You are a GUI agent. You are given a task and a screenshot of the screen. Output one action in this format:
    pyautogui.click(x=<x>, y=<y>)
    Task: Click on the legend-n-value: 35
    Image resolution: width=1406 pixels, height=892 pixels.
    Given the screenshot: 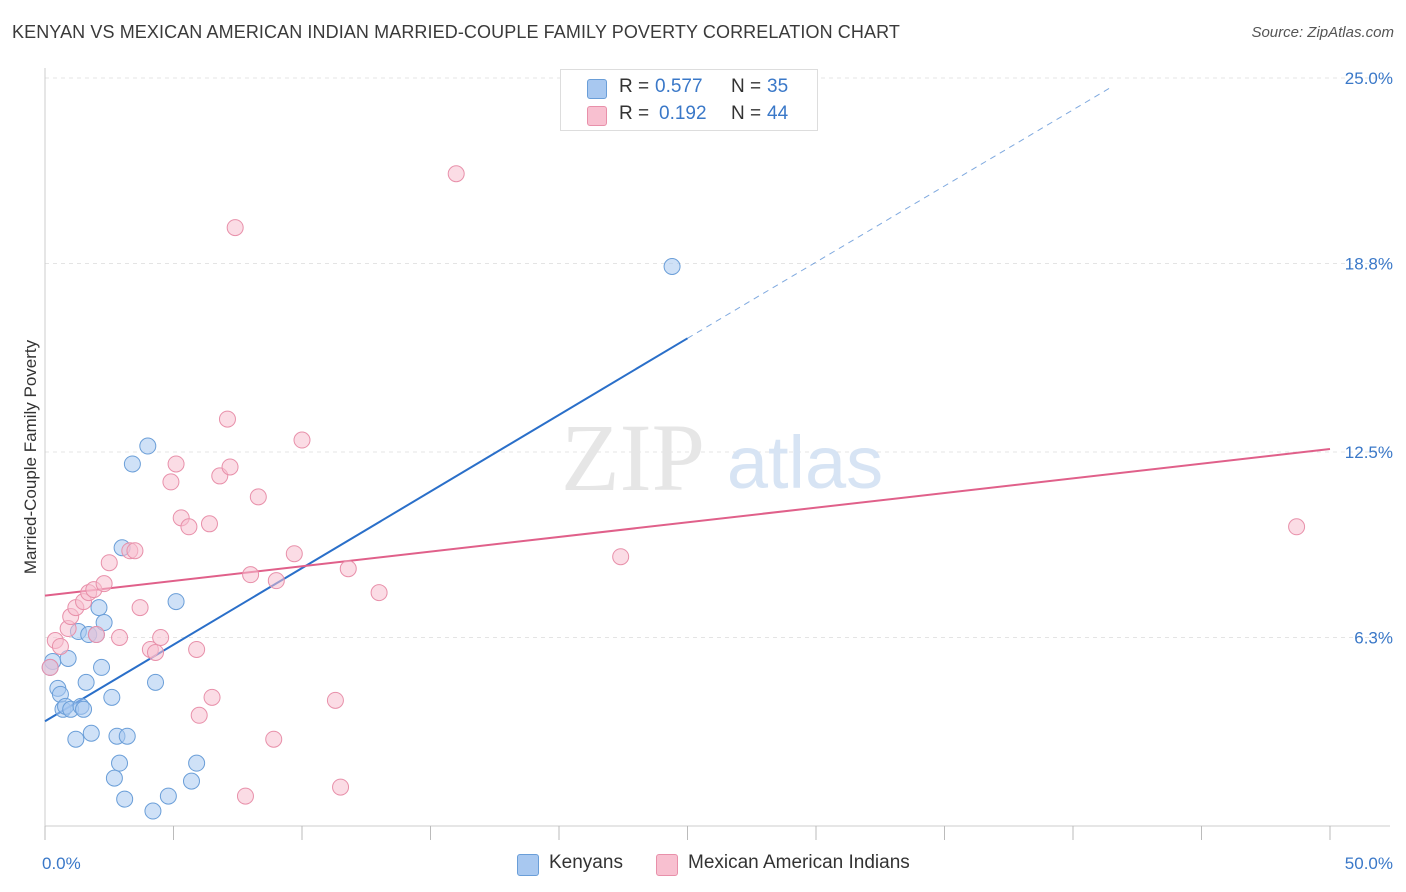 What is the action you would take?
    pyautogui.click(x=778, y=86)
    